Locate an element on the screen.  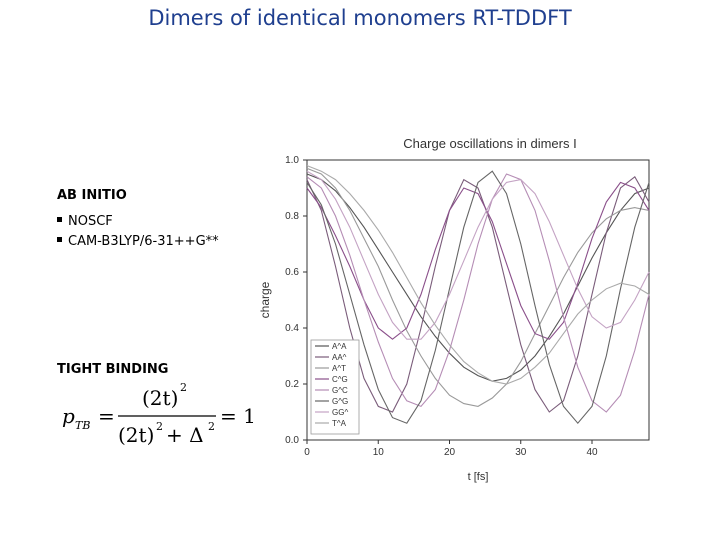
legend-box is located at coordinates (335, 387).